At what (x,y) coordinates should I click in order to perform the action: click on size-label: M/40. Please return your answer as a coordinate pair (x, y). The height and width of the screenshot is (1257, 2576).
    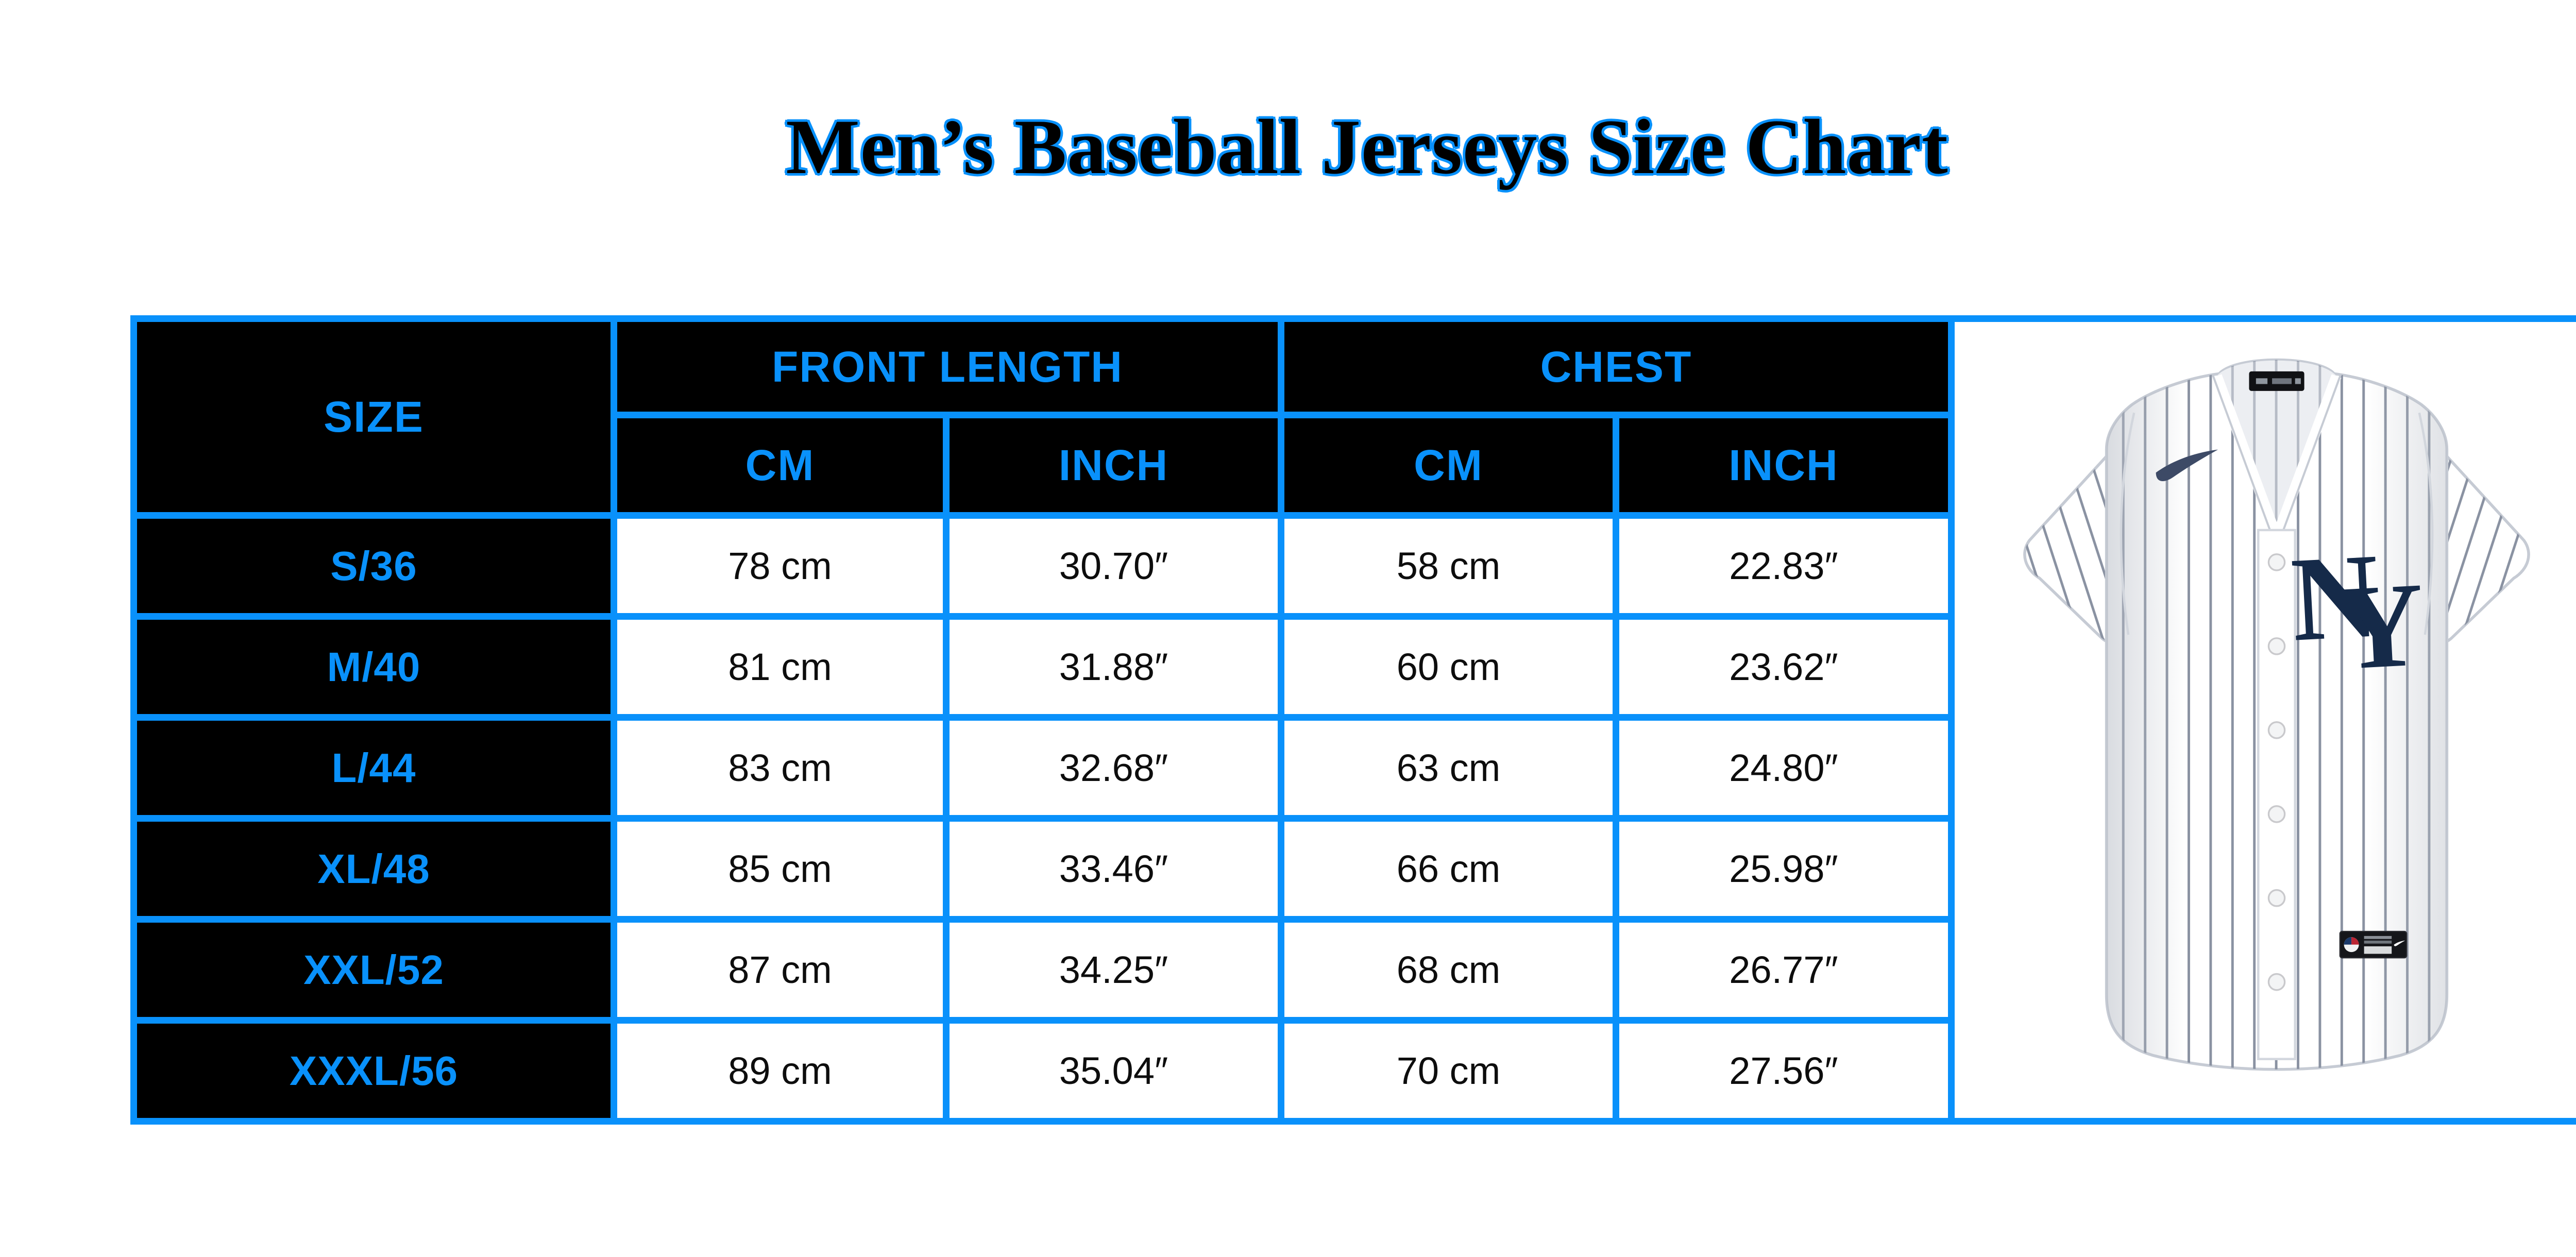
    Looking at the image, I should click on (373, 667).